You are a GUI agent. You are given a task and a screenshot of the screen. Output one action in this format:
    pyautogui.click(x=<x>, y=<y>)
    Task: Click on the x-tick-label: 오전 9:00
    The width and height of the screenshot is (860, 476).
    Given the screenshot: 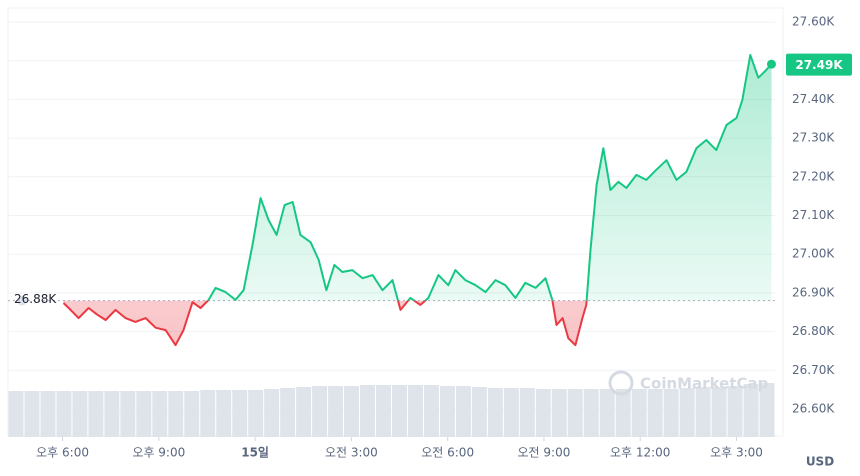 What is the action you would take?
    pyautogui.click(x=544, y=453)
    